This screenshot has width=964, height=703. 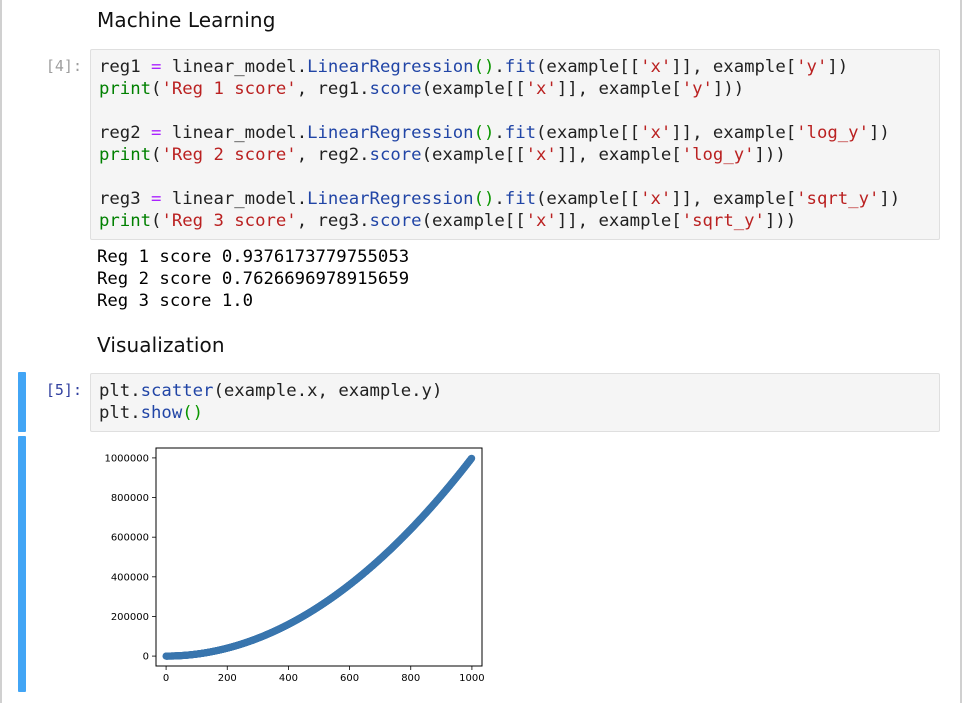 What do you see at coordinates (130, 558) in the screenshot?
I see `y-axis: 0 200000 400000 600000 800000 1000000` at bounding box center [130, 558].